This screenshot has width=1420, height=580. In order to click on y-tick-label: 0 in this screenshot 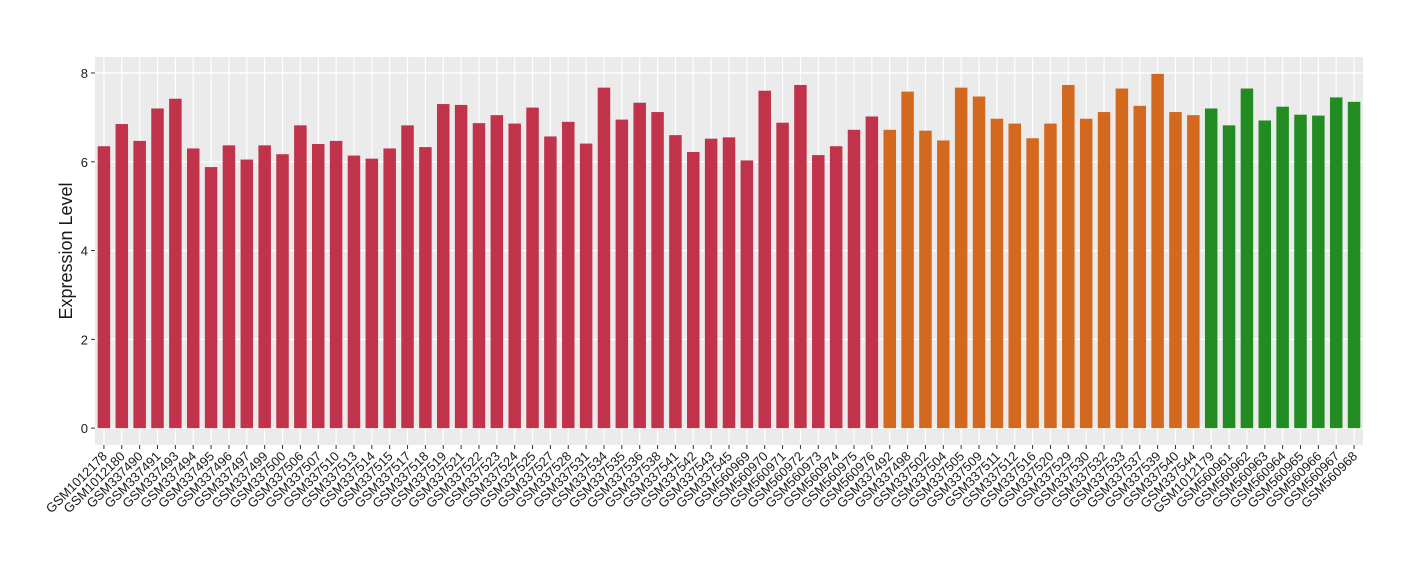, I will do `click(84, 428)`.